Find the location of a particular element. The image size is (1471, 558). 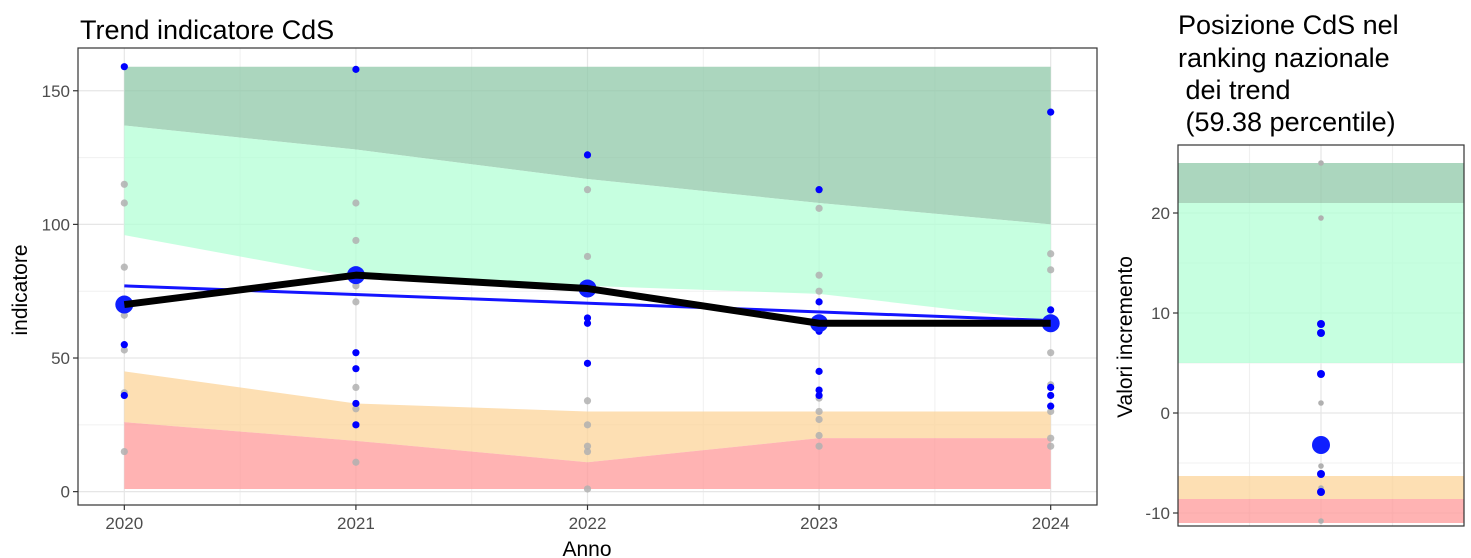

main-y-axis-label: indicatore is located at coordinates (20, 289).